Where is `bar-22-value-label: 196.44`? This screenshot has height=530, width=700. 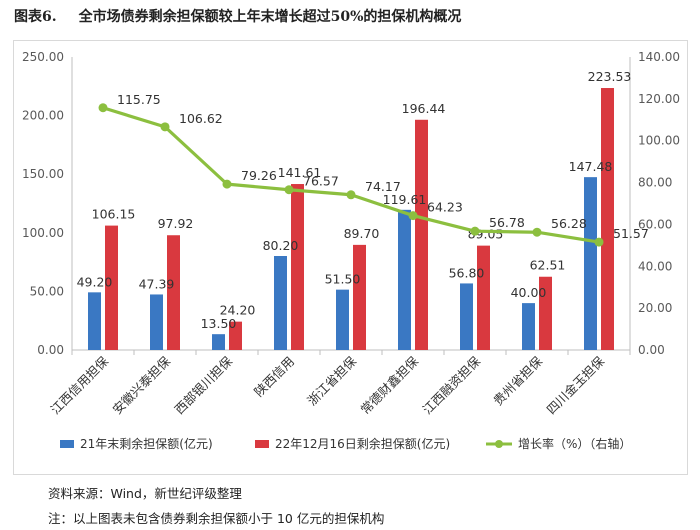
bar-22-value-label: 196.44 is located at coordinates (424, 108).